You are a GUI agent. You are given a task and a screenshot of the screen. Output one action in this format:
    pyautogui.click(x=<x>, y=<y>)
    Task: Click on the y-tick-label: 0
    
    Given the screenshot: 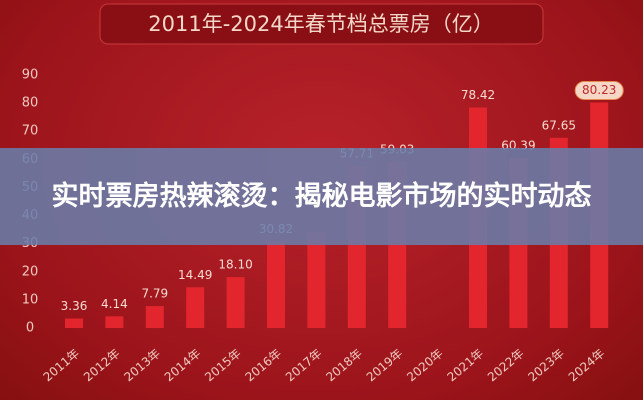 What is the action you would take?
    pyautogui.click(x=30, y=328)
    